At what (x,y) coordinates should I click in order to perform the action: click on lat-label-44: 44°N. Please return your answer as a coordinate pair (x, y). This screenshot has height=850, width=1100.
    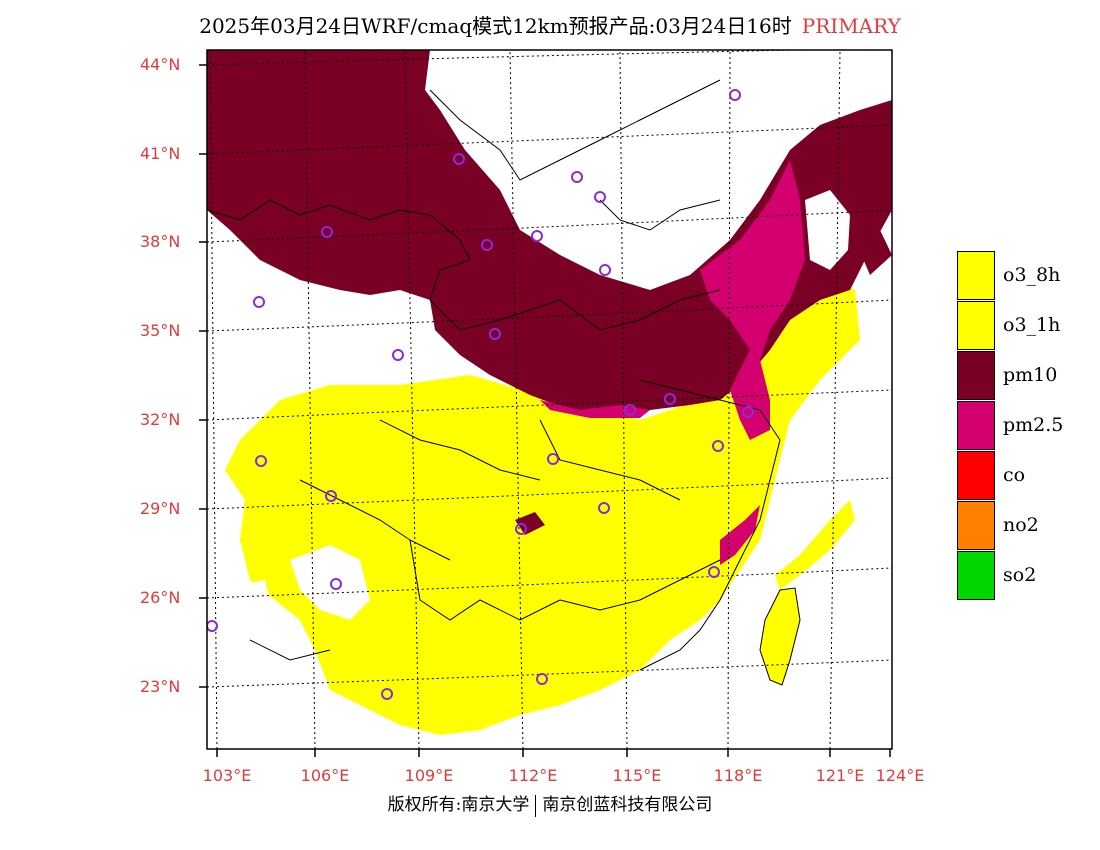
    Looking at the image, I should click on (160, 64).